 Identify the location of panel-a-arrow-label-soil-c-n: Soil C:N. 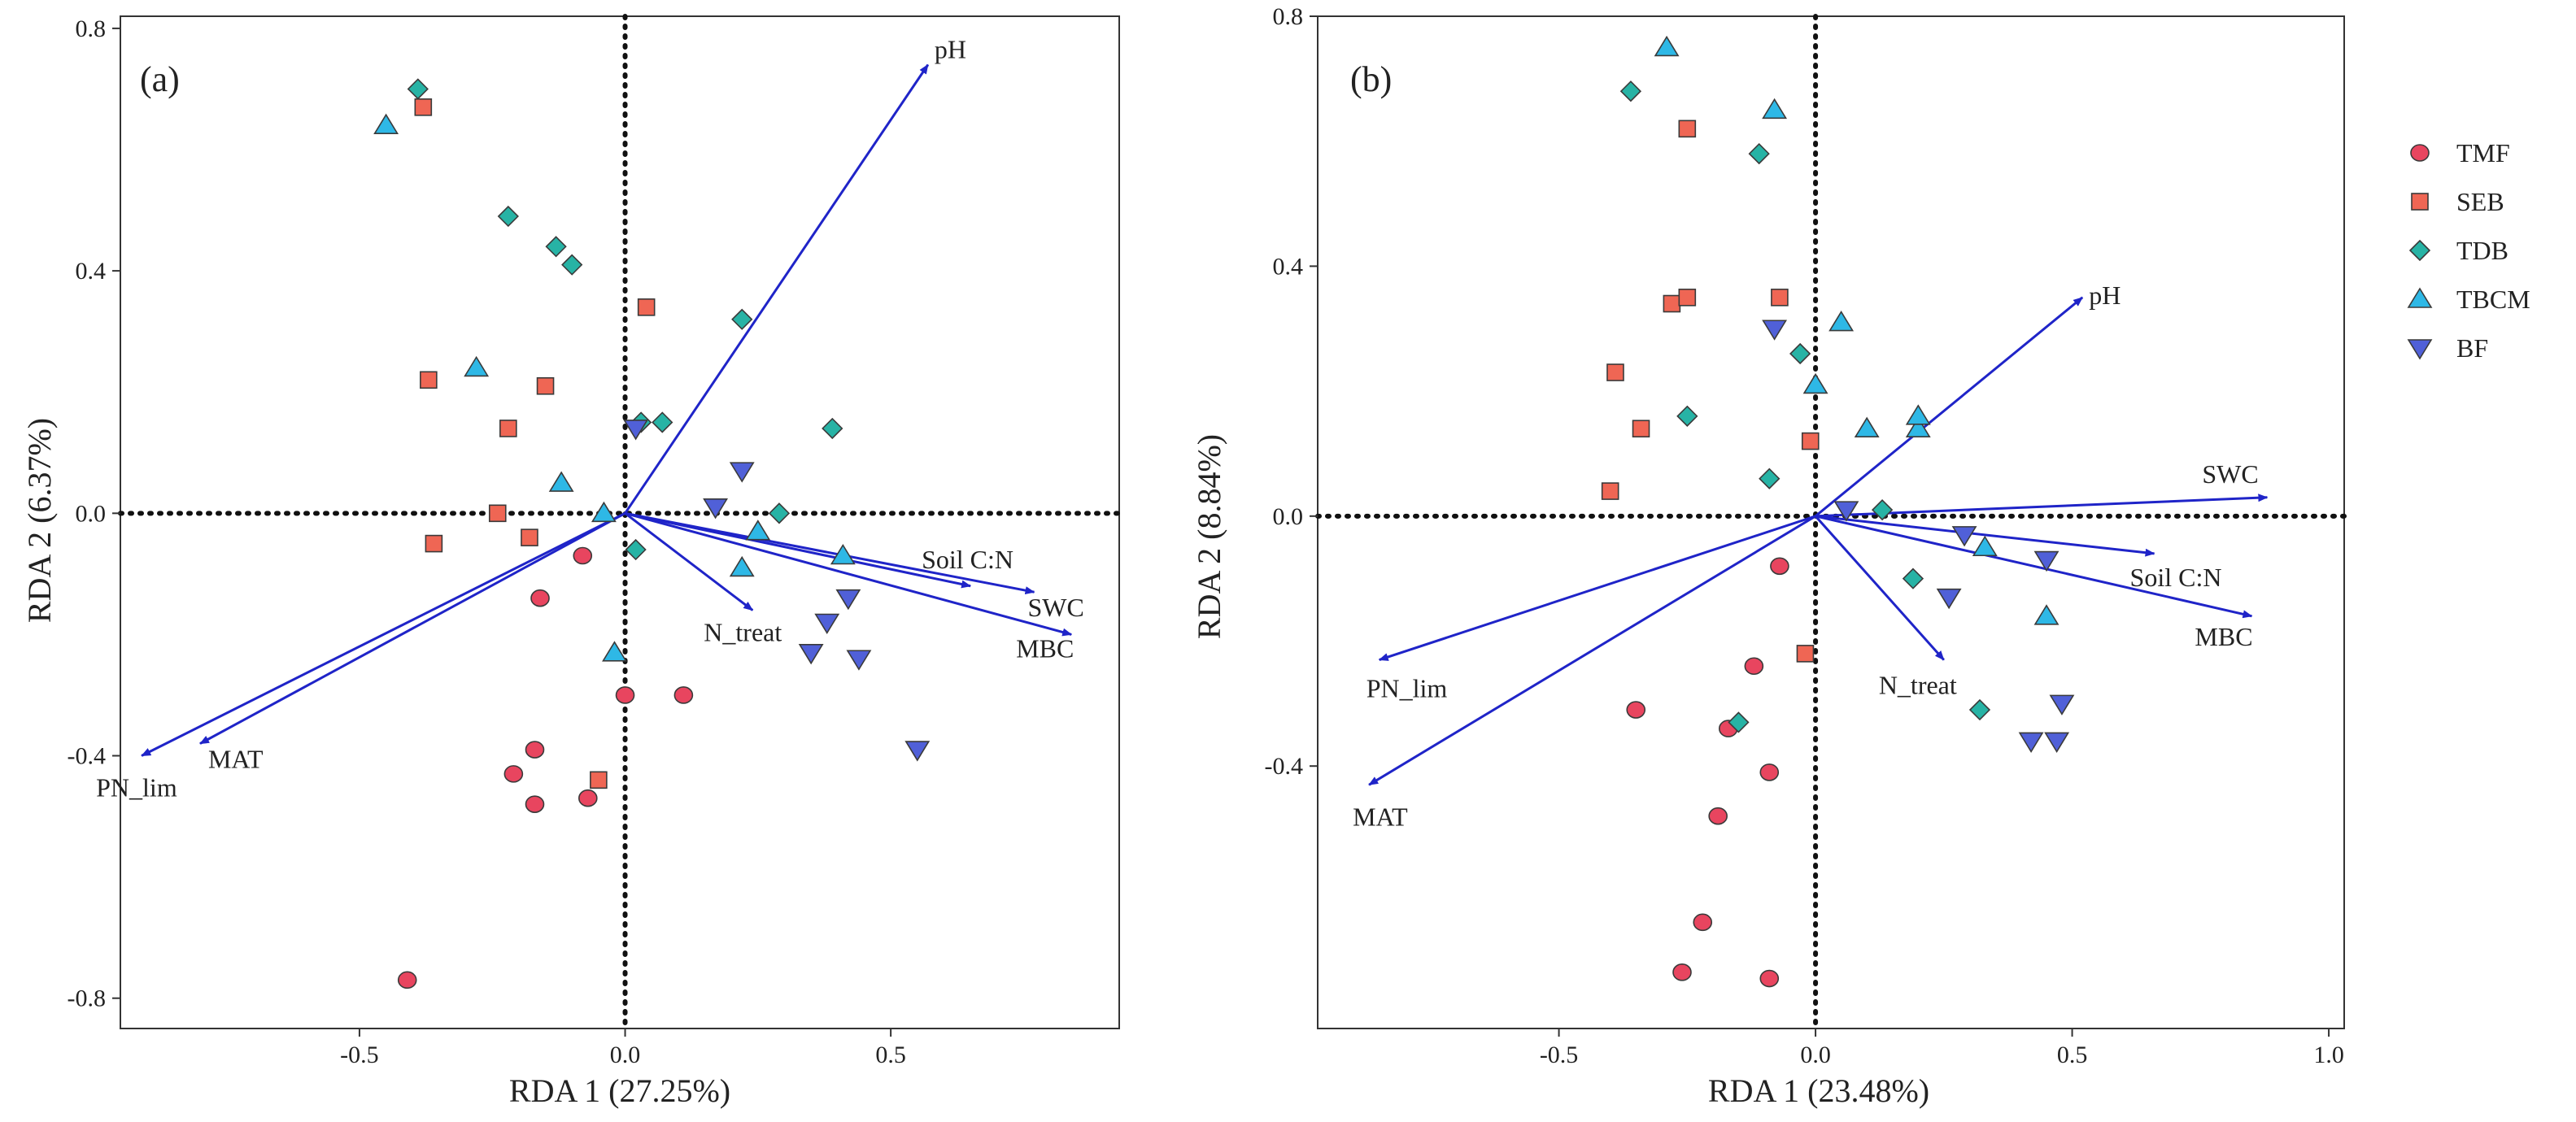
(967, 559).